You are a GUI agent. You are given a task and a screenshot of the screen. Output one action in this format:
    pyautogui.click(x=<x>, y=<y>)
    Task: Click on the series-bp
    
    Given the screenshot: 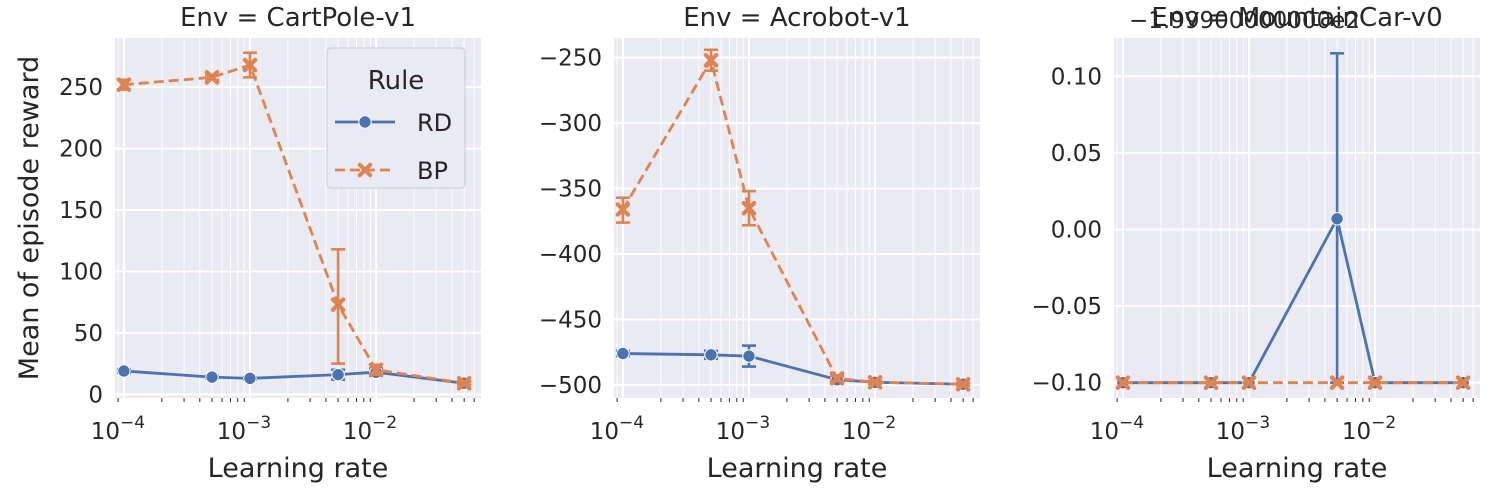 What is the action you would take?
    pyautogui.click(x=1293, y=382)
    